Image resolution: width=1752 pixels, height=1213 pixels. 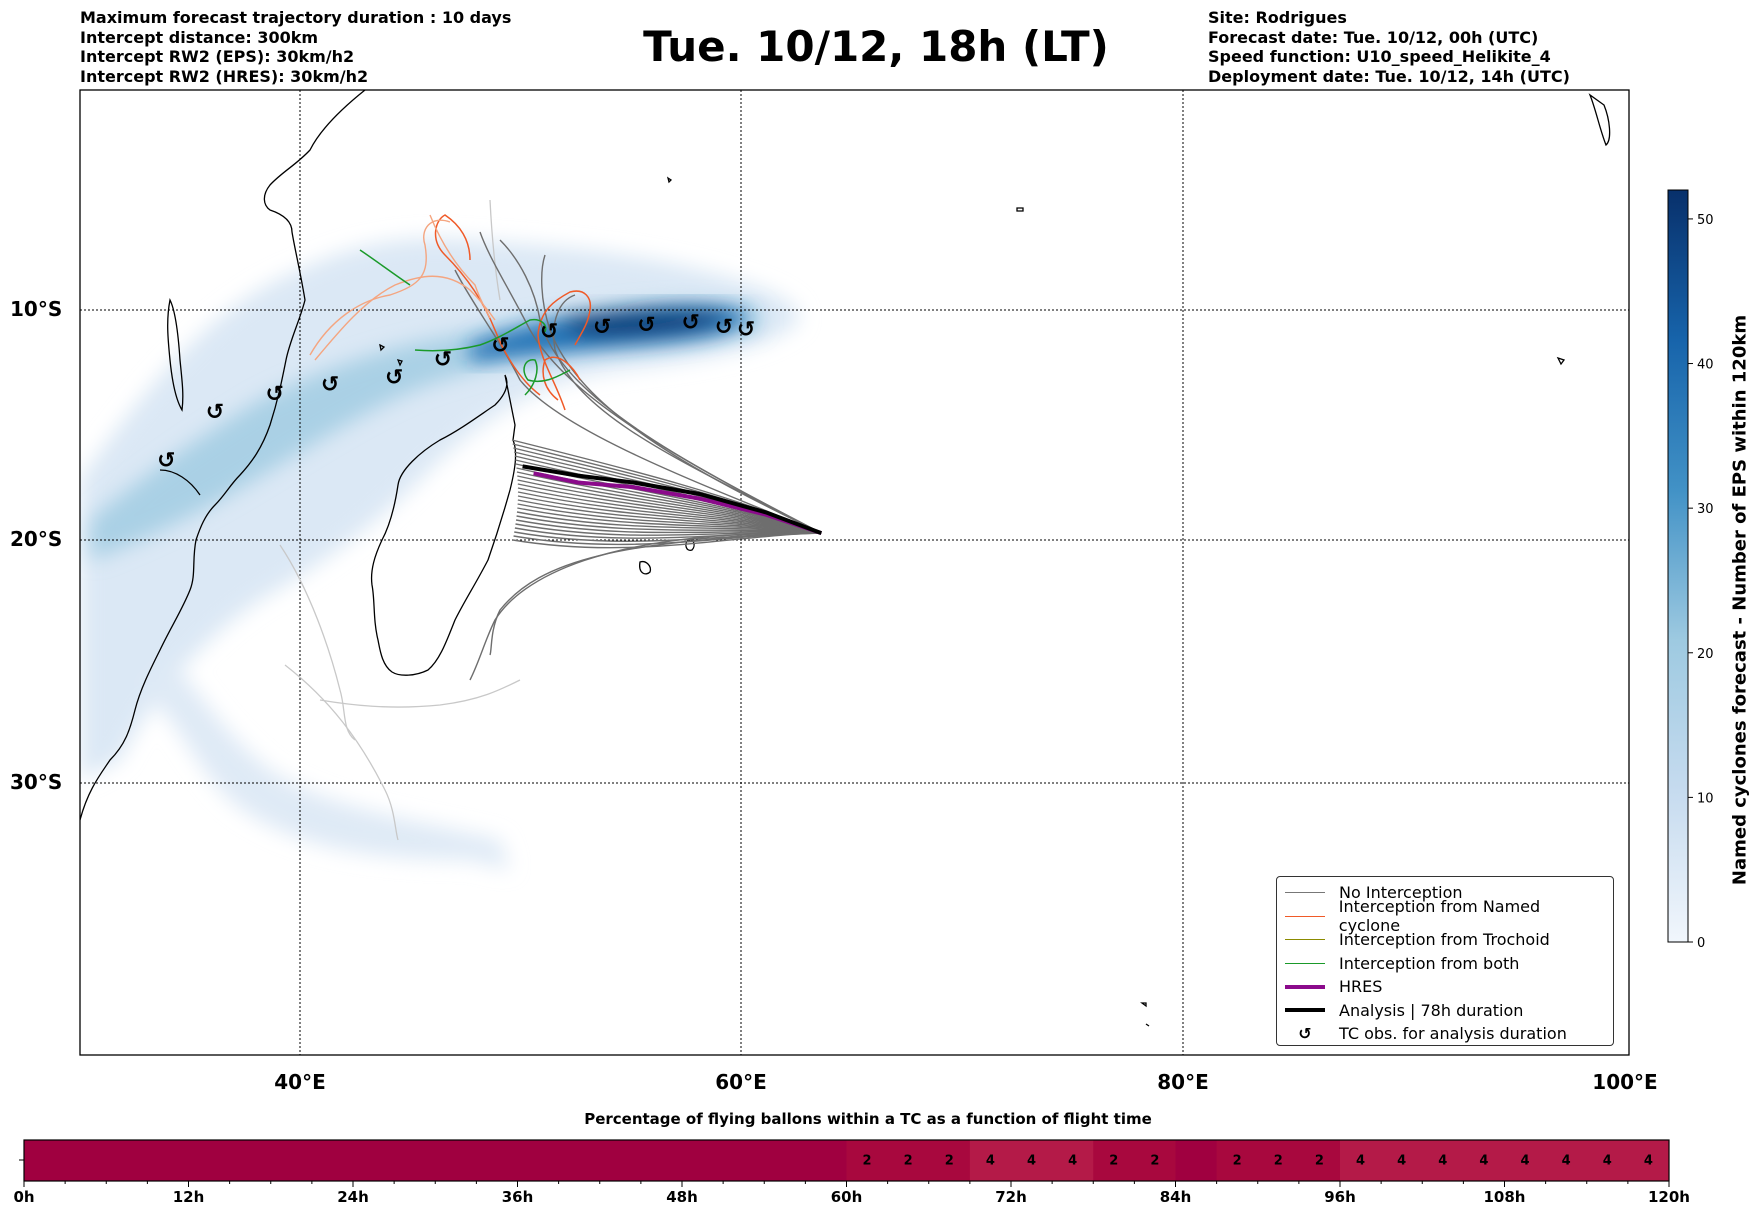 I want to click on madagascar-coast, so click(x=443, y=525).